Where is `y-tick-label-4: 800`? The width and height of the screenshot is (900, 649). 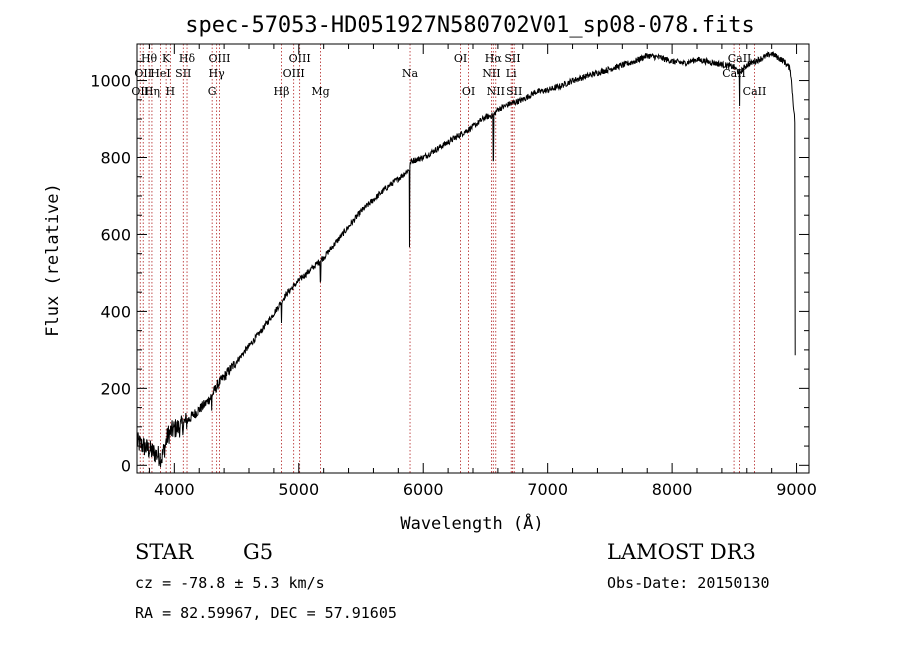 y-tick-label-4: 800 is located at coordinates (115, 158).